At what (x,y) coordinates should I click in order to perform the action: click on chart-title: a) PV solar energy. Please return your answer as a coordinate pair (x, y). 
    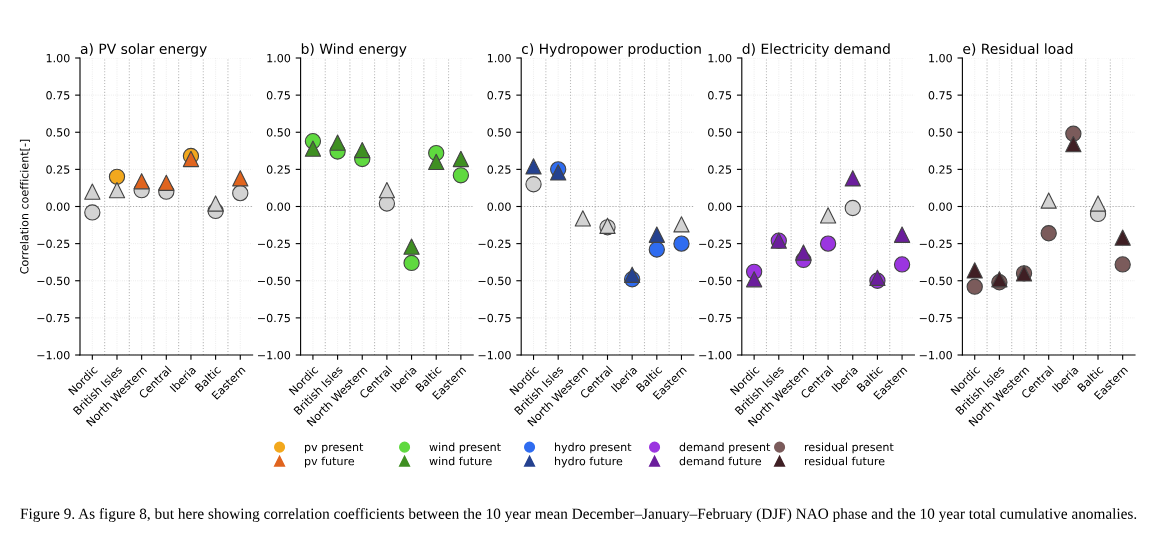
    Looking at the image, I should click on (143, 50).